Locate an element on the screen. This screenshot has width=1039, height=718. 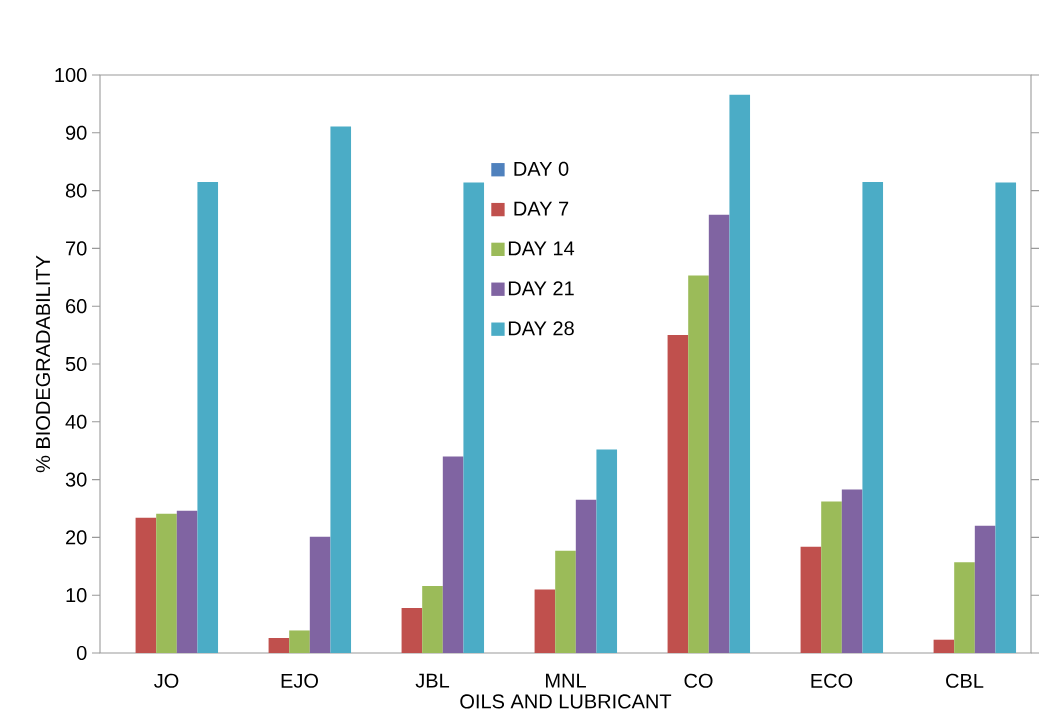
y-tick-label: 30 is located at coordinates (76, 479).